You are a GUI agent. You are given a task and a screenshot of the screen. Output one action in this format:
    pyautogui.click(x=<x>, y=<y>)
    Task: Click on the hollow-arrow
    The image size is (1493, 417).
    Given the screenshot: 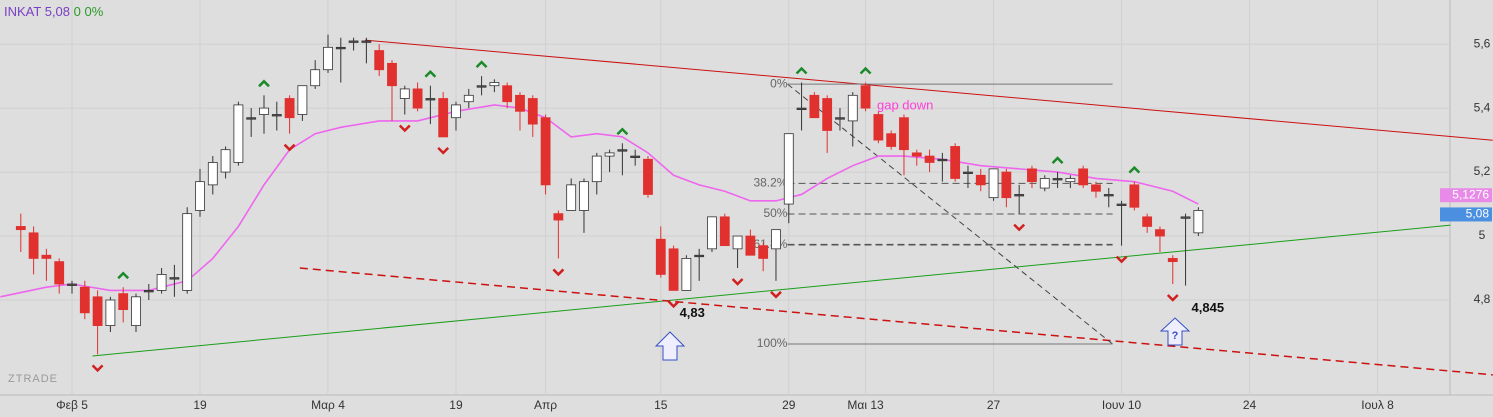 What is the action you would take?
    pyautogui.click(x=1175, y=331)
    